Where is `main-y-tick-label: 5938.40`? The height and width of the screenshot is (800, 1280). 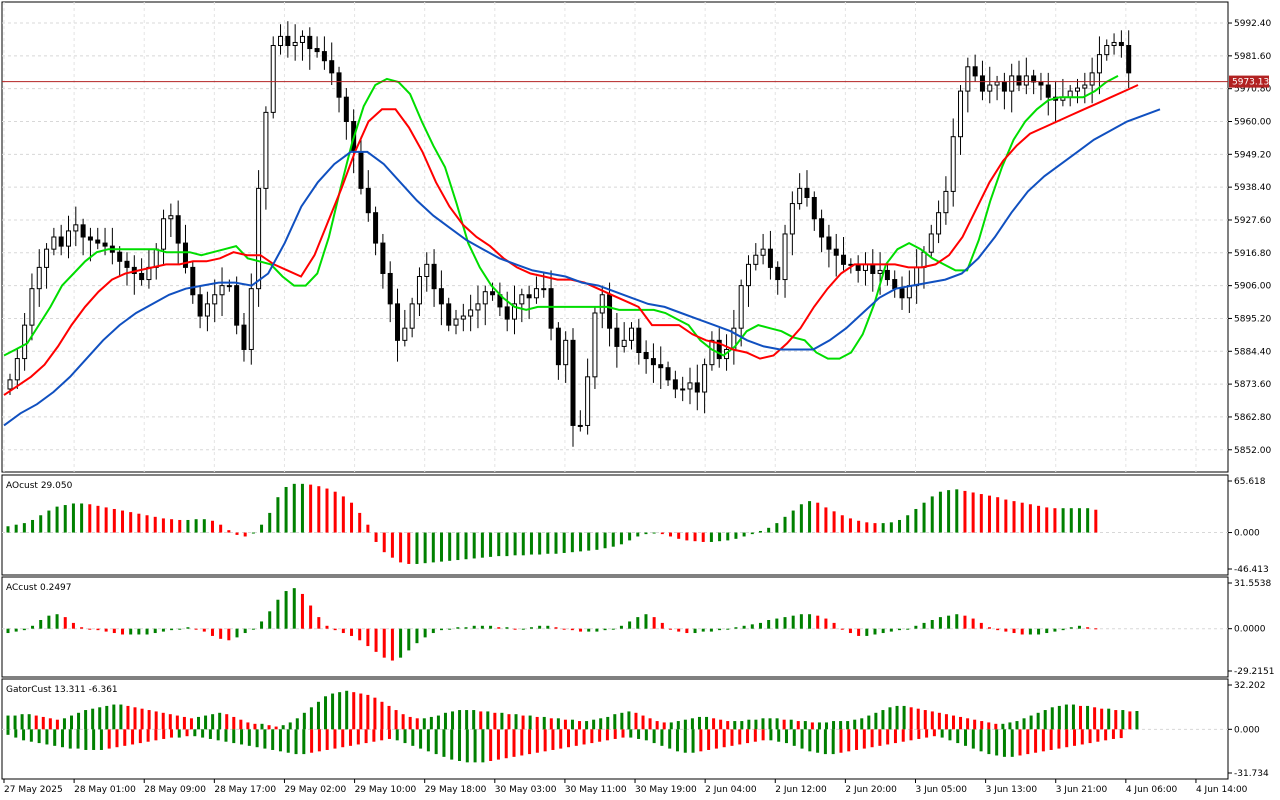
main-y-tick-label: 5938.40 is located at coordinates (1252, 188).